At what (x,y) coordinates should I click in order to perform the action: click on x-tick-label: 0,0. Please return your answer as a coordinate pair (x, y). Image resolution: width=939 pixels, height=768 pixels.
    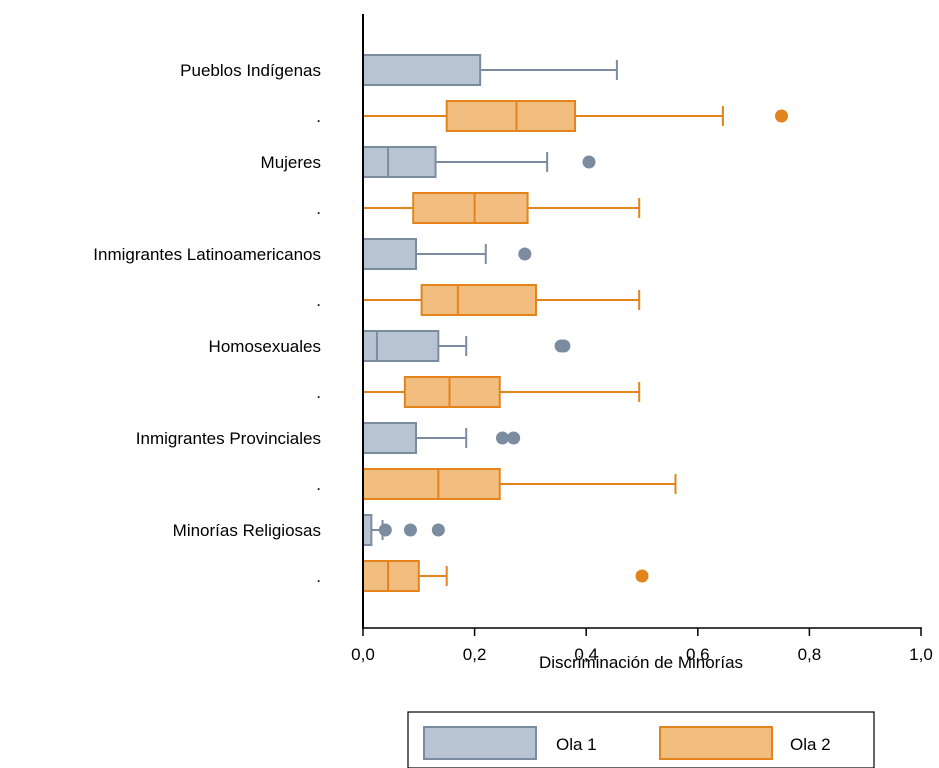
    Looking at the image, I should click on (363, 654).